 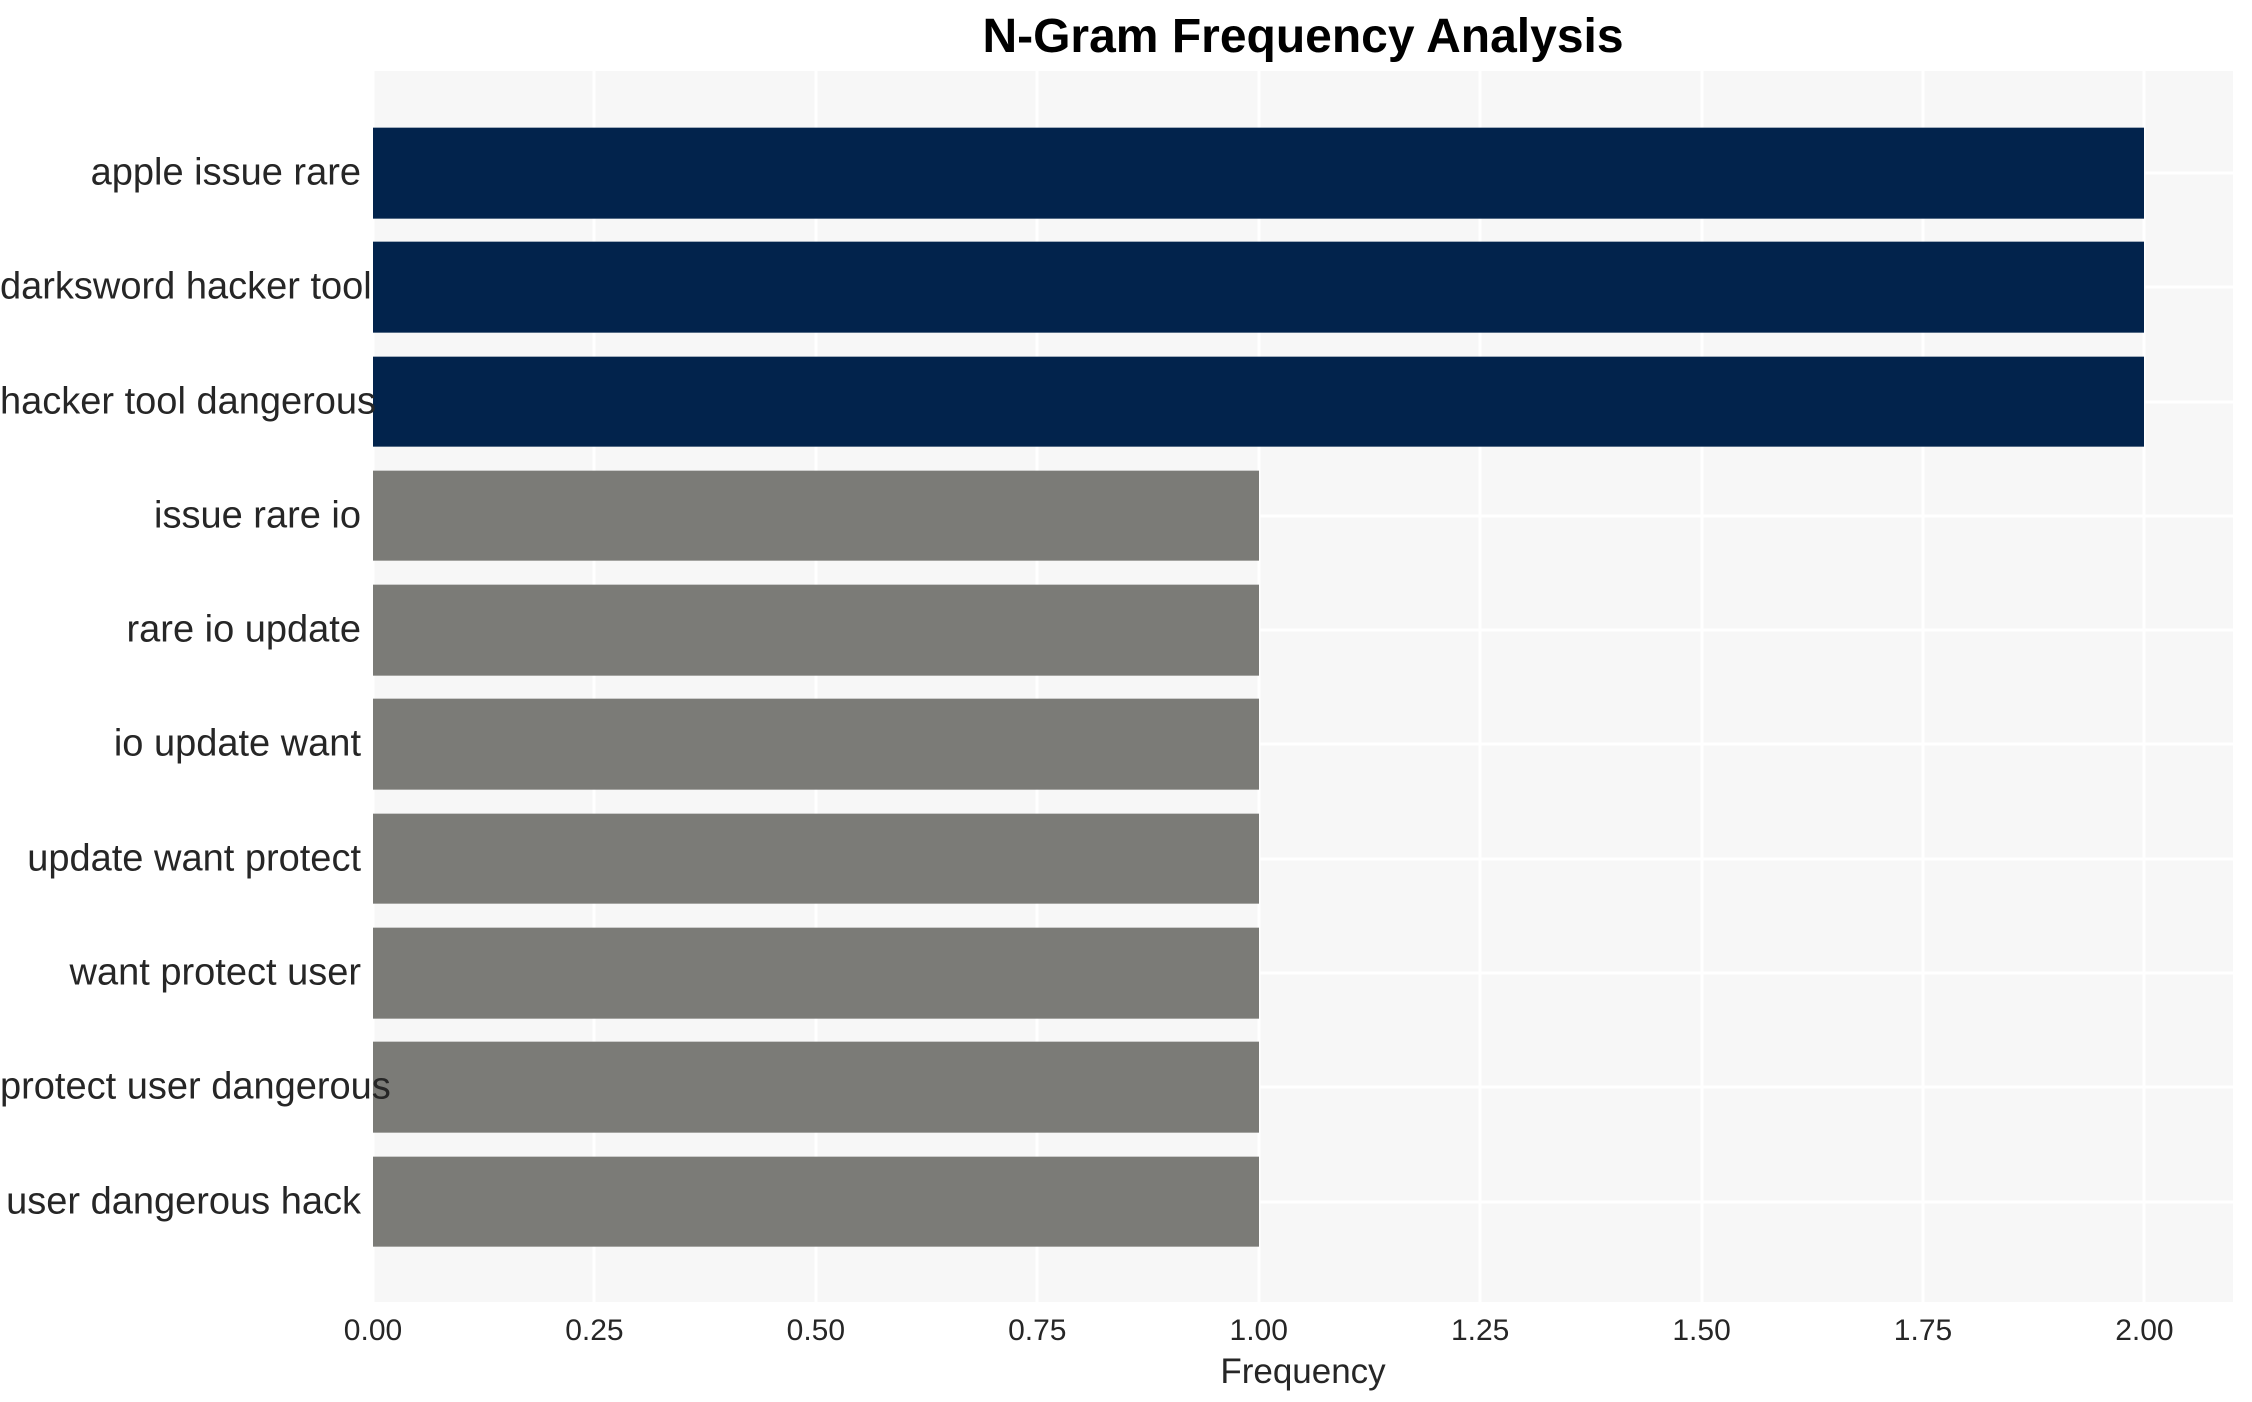 I want to click on chart-title: N-Gram Frequency Analysis, so click(x=1303, y=36).